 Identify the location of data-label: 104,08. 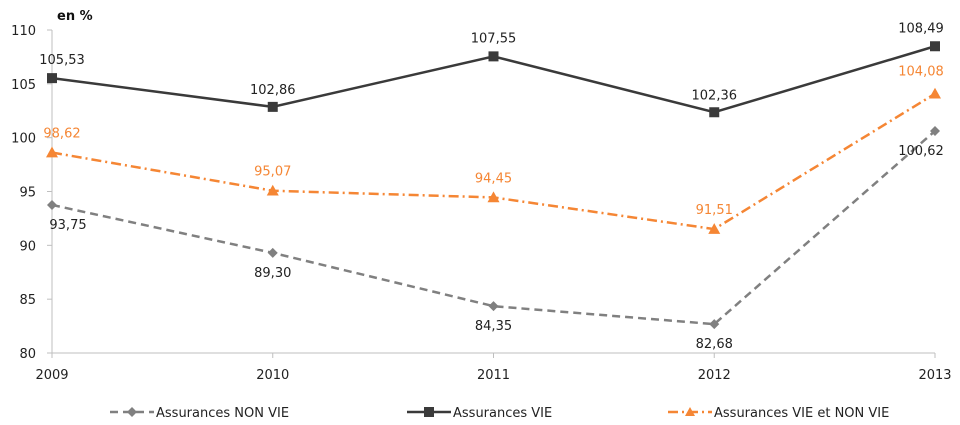
(921, 72).